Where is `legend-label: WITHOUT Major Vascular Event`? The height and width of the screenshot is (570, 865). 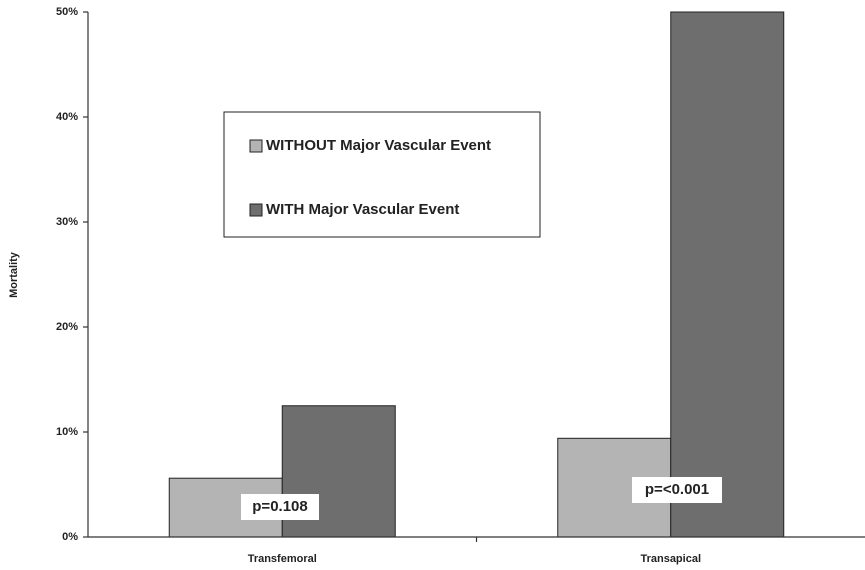
legend-label: WITHOUT Major Vascular Event is located at coordinates (378, 145).